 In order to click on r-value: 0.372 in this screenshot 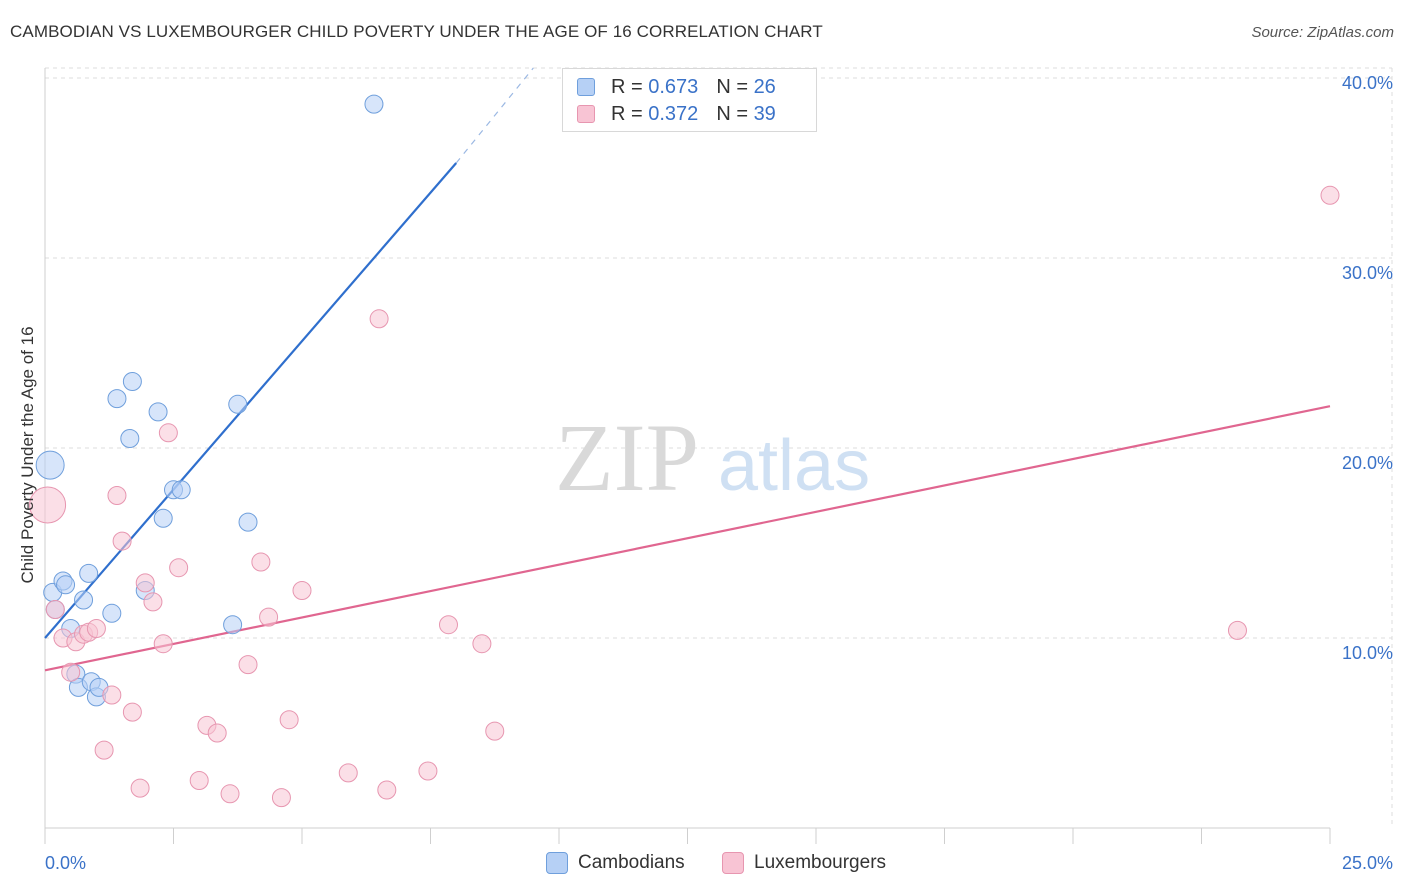, I will do `click(673, 113)`.